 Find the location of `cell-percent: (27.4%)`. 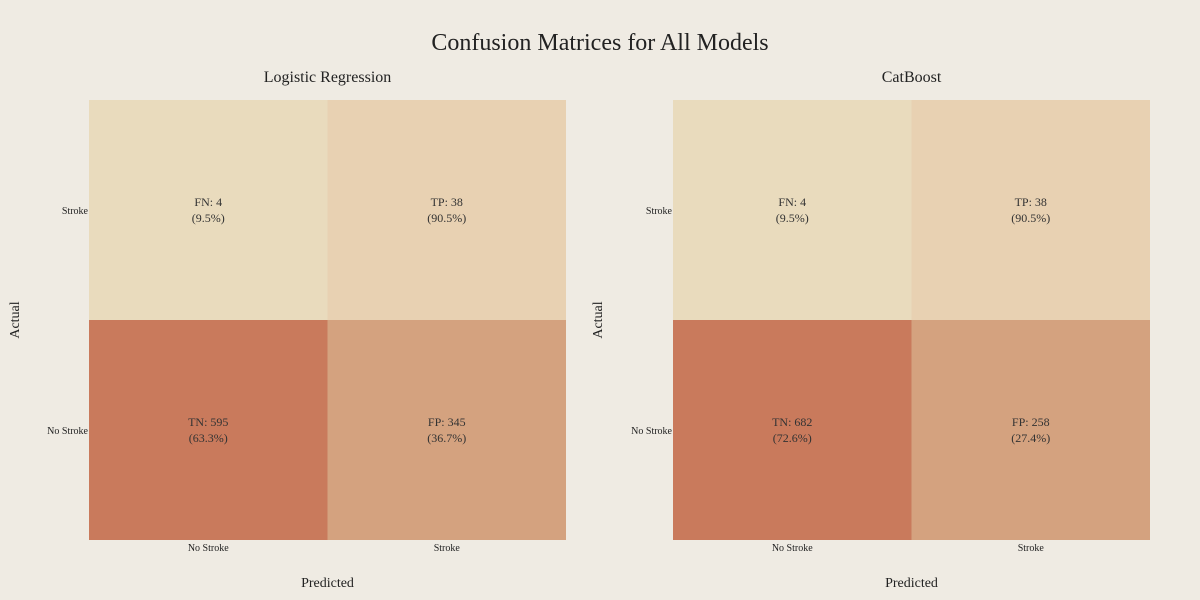

cell-percent: (27.4%) is located at coordinates (1030, 438).